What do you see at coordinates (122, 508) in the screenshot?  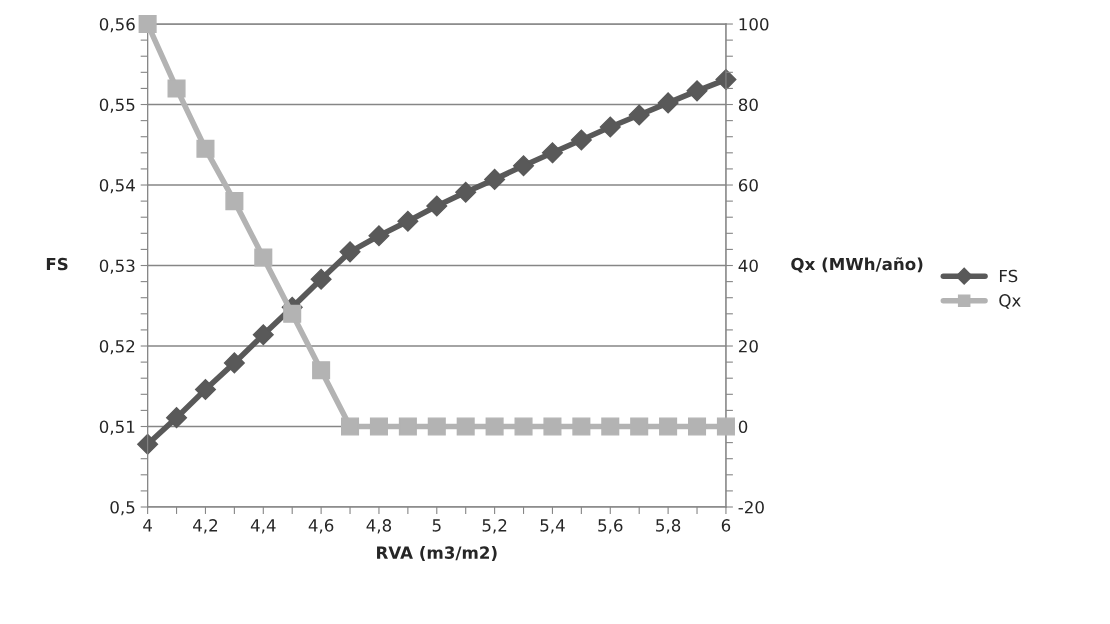 I see `y-tick-label: 0,5` at bounding box center [122, 508].